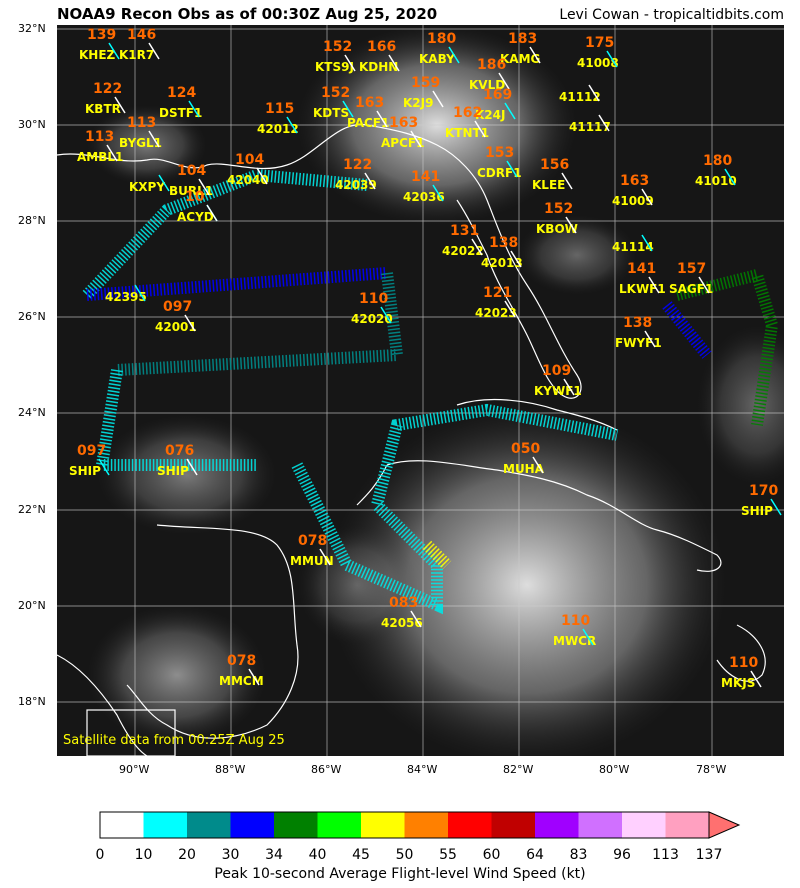  I want to click on station-wind-value: 180, so click(441, 39).